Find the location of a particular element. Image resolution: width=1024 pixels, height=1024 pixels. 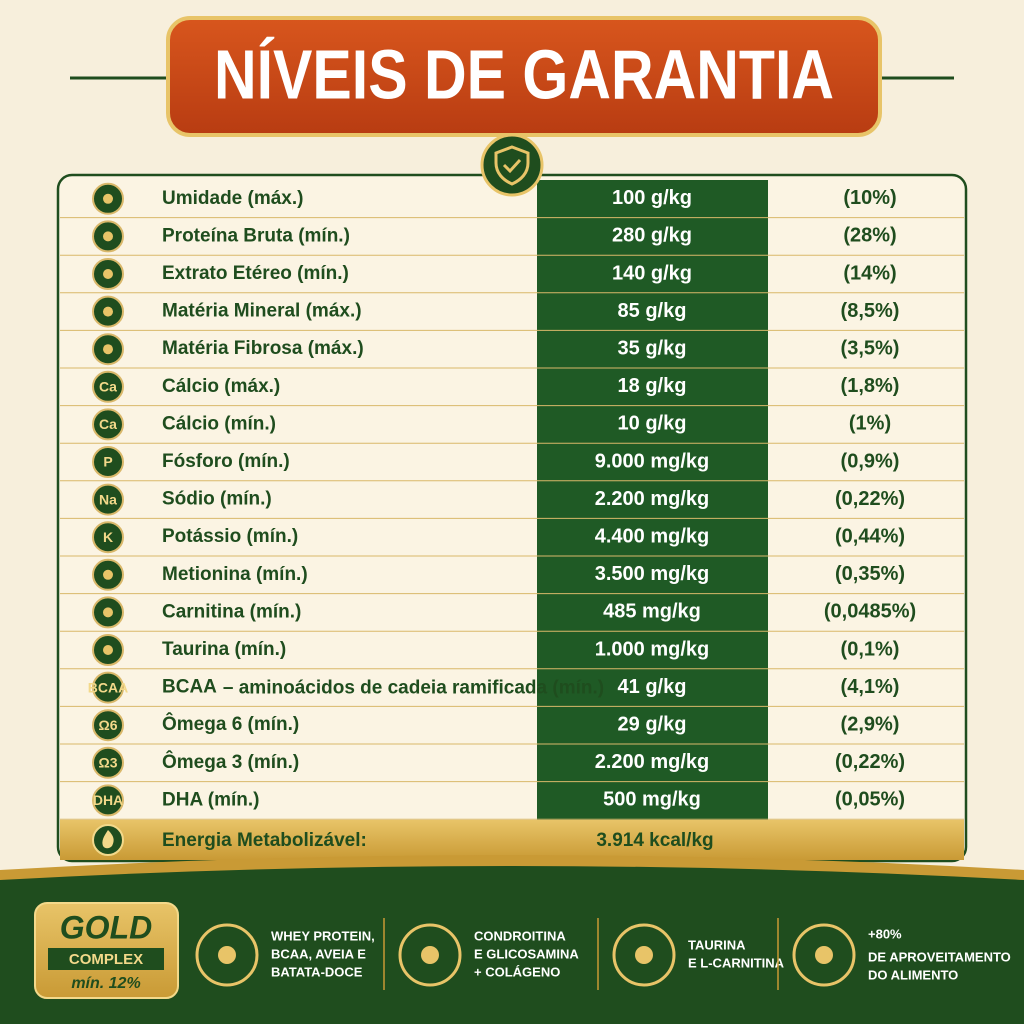

shield-badge is located at coordinates (512, 165).